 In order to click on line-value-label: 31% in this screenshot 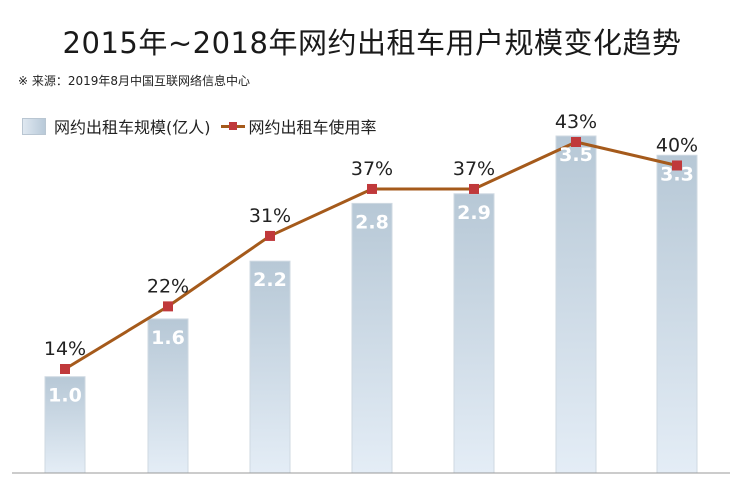, I will do `click(270, 216)`.